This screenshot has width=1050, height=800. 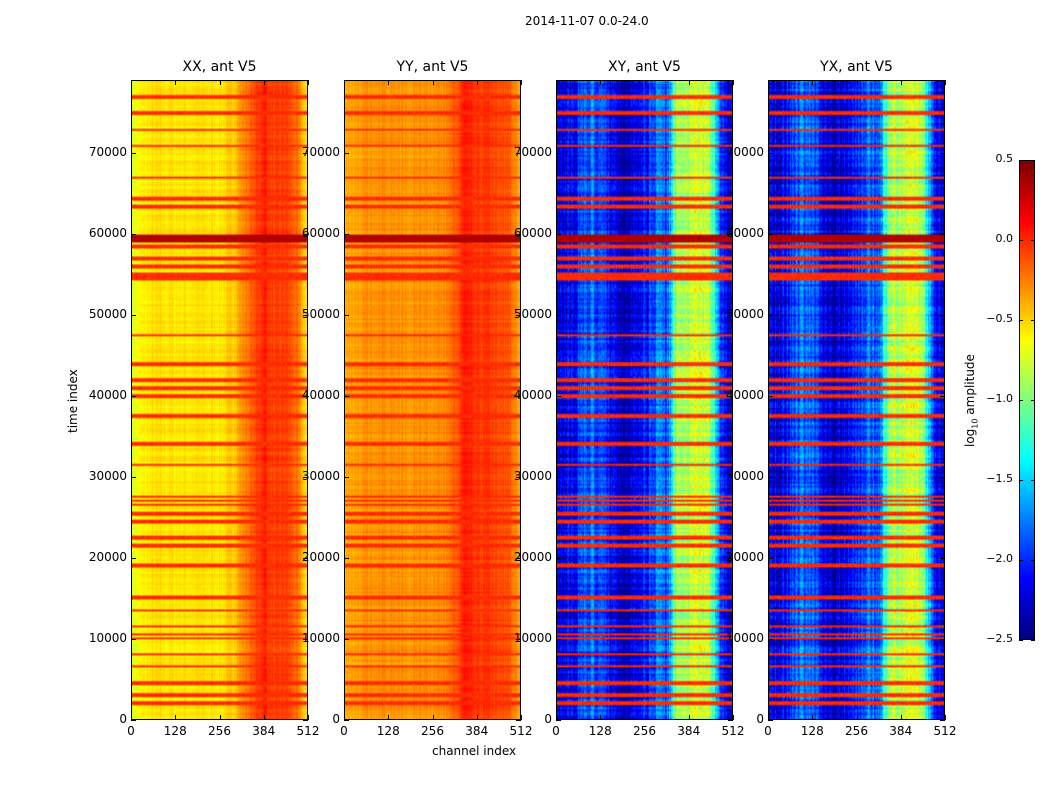 What do you see at coordinates (975, 423) in the screenshot?
I see `colorbar-label-sub: 10` at bounding box center [975, 423].